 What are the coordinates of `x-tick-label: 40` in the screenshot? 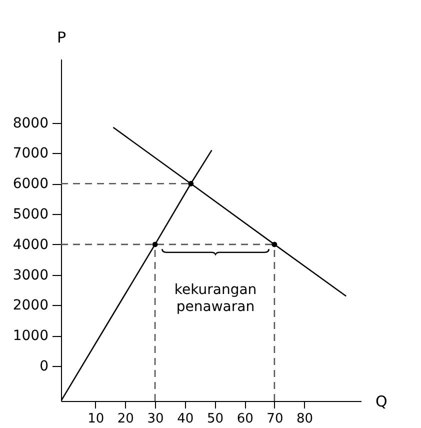 It's located at (185, 419).